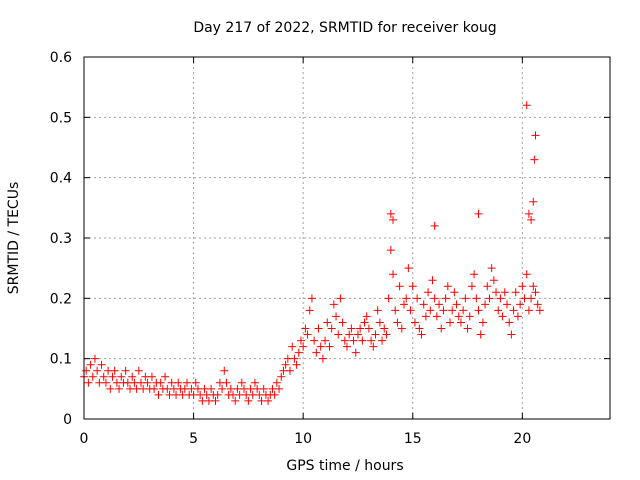  I want to click on y-tick-label: 0, so click(67, 420).